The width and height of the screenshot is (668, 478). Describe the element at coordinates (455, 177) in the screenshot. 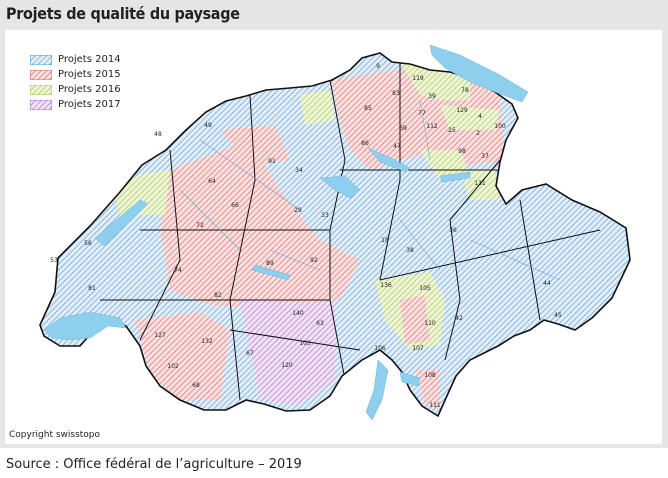

I see `lake-walensee` at that location.